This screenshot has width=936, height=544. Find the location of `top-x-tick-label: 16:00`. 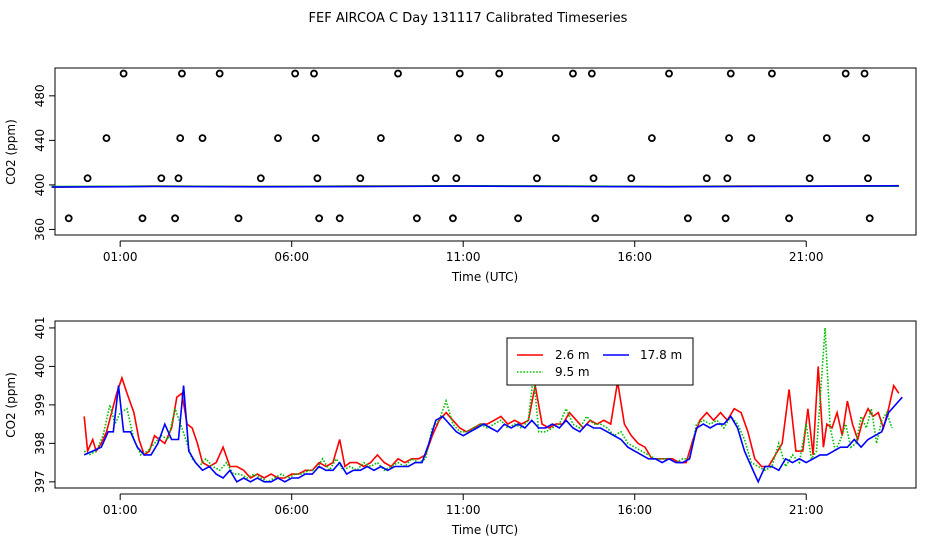

top-x-tick-label: 16:00 is located at coordinates (634, 257).